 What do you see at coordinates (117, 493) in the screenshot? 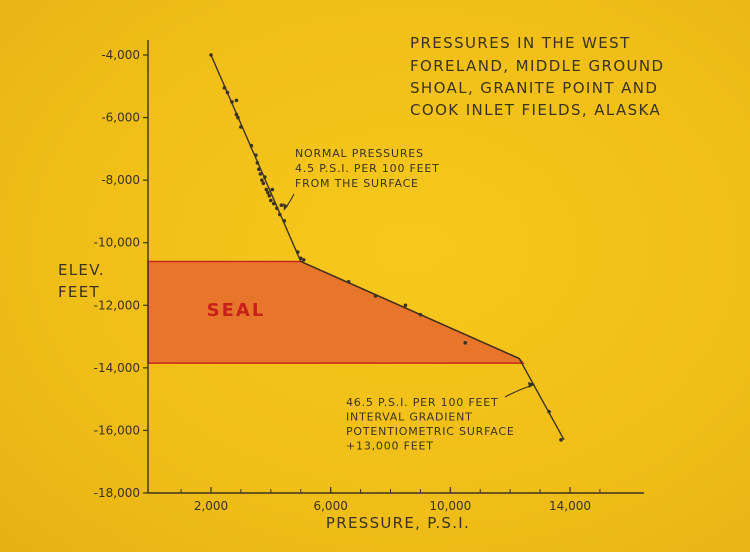
I see `y-tick-label: -18,000` at bounding box center [117, 493].